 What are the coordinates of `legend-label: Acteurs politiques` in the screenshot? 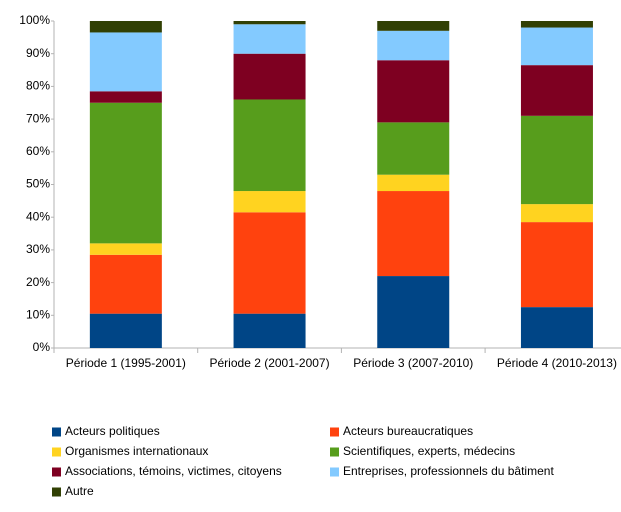 It's located at (112, 431).